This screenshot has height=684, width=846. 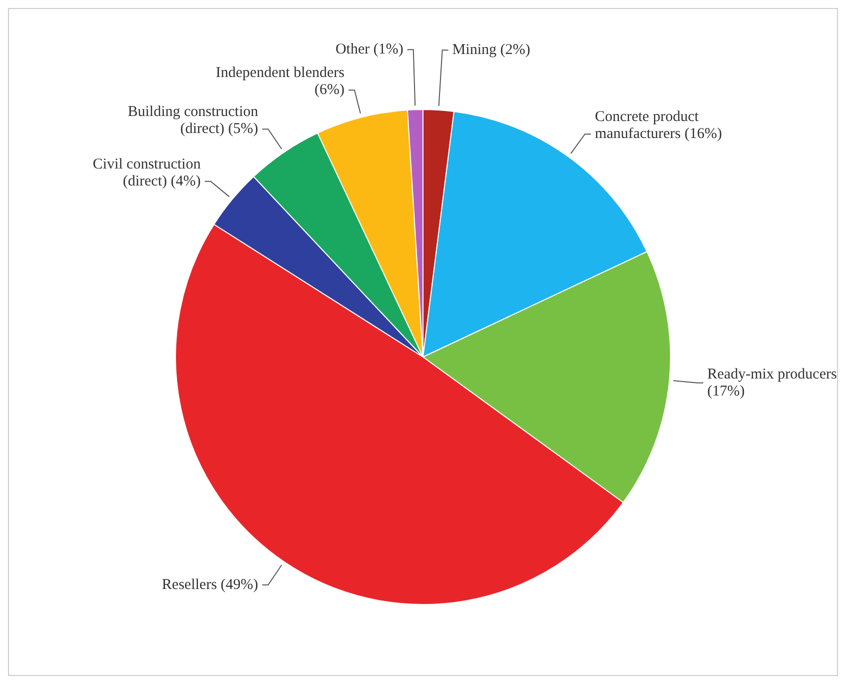 What do you see at coordinates (280, 73) in the screenshot?
I see `slice-label: Independent blenders` at bounding box center [280, 73].